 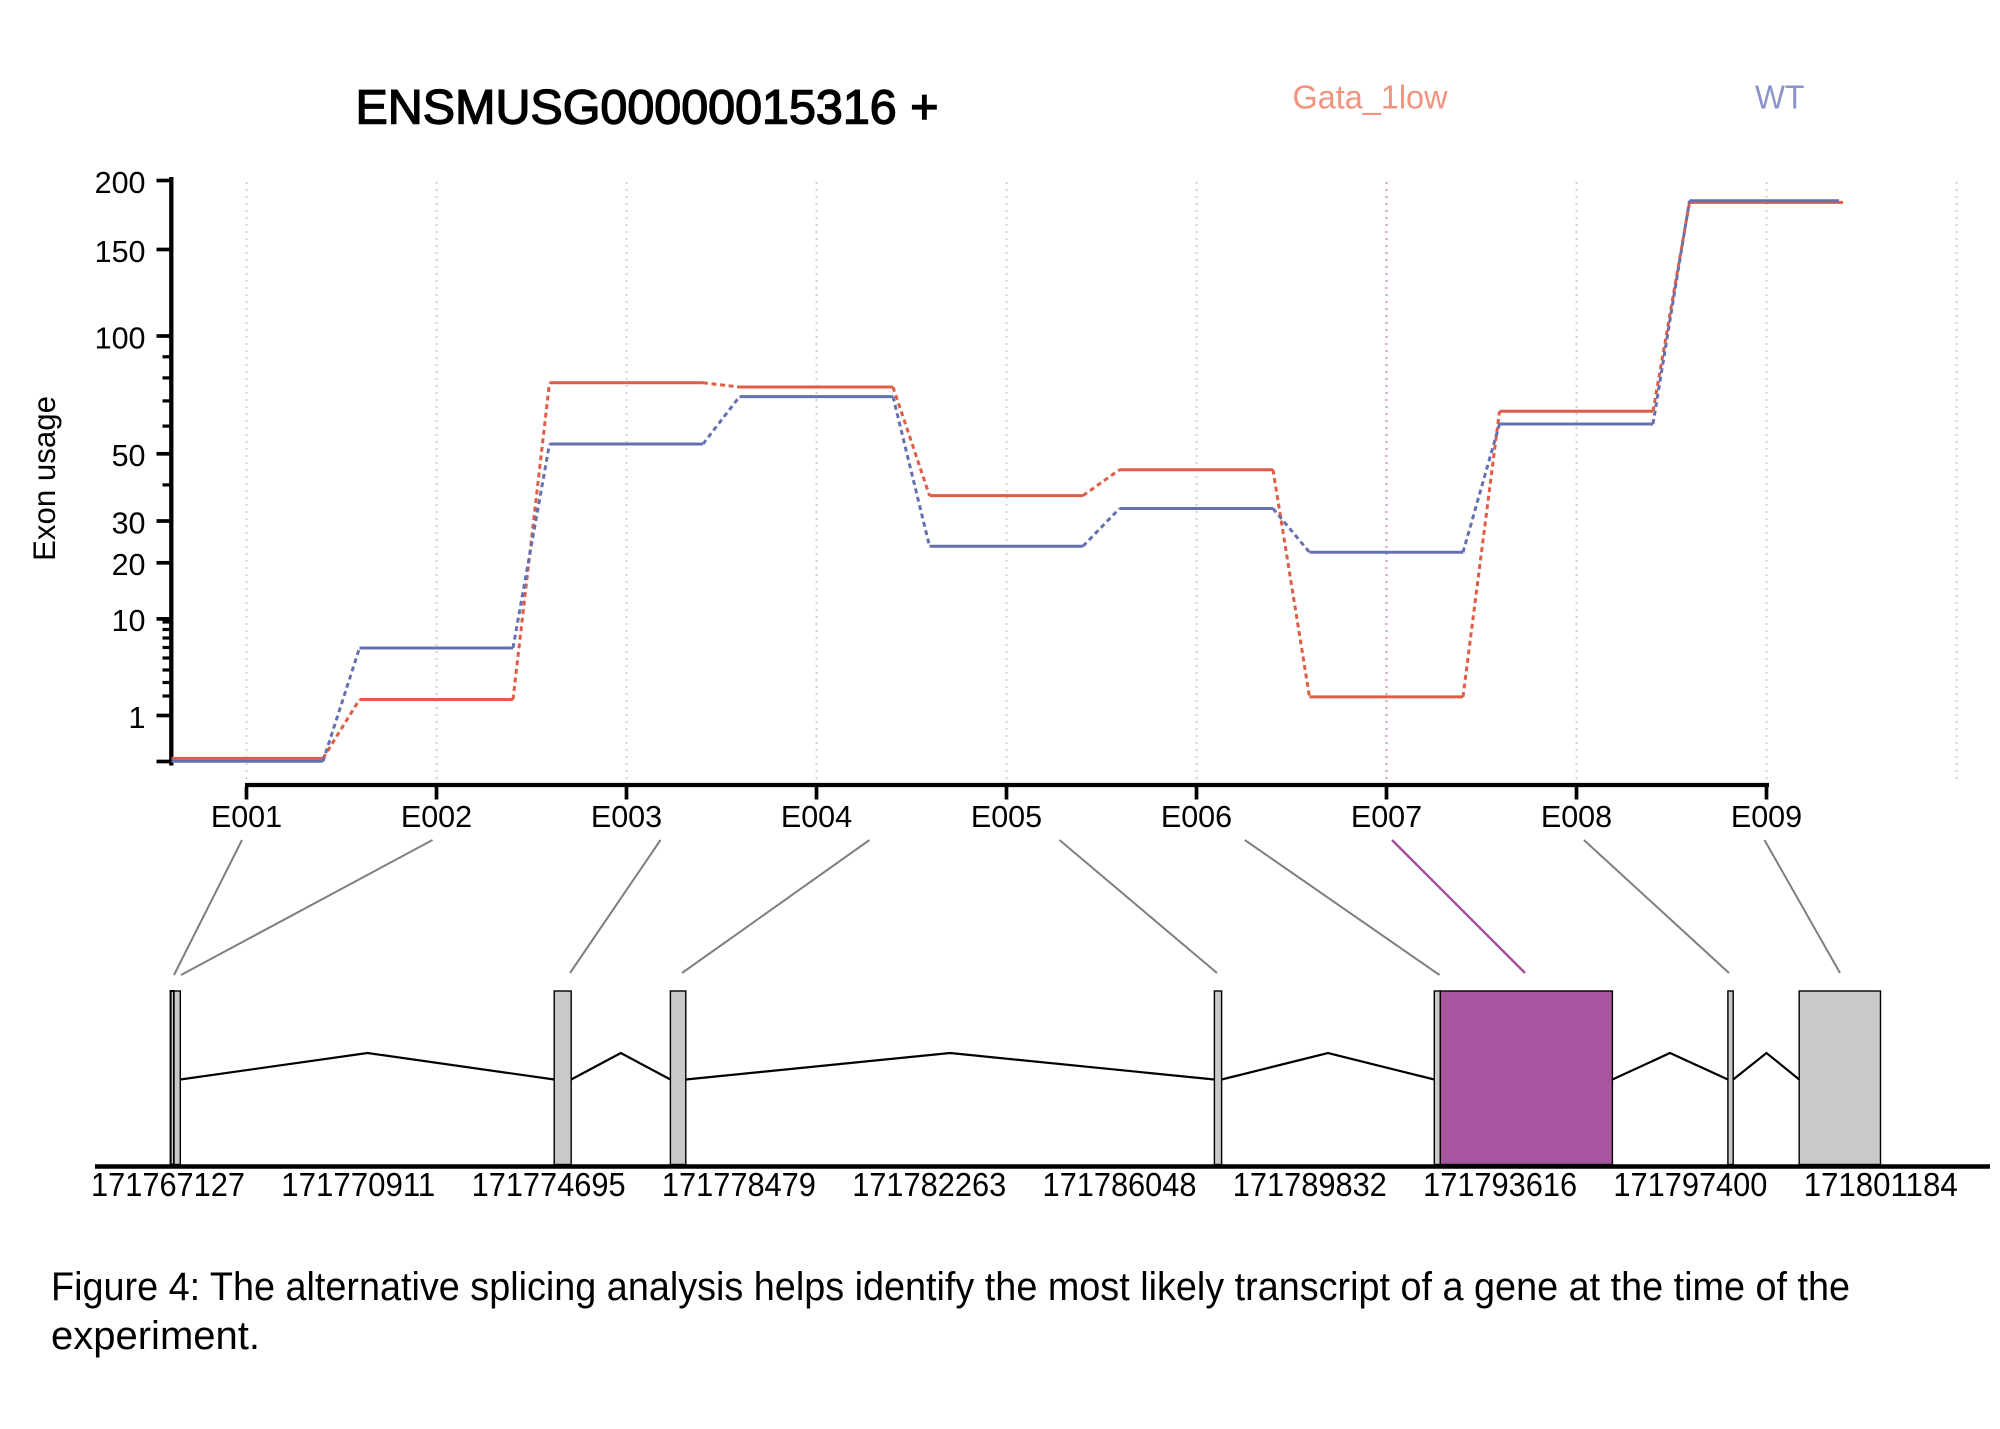 I want to click on svg-text: E003, so click(x=626, y=817).